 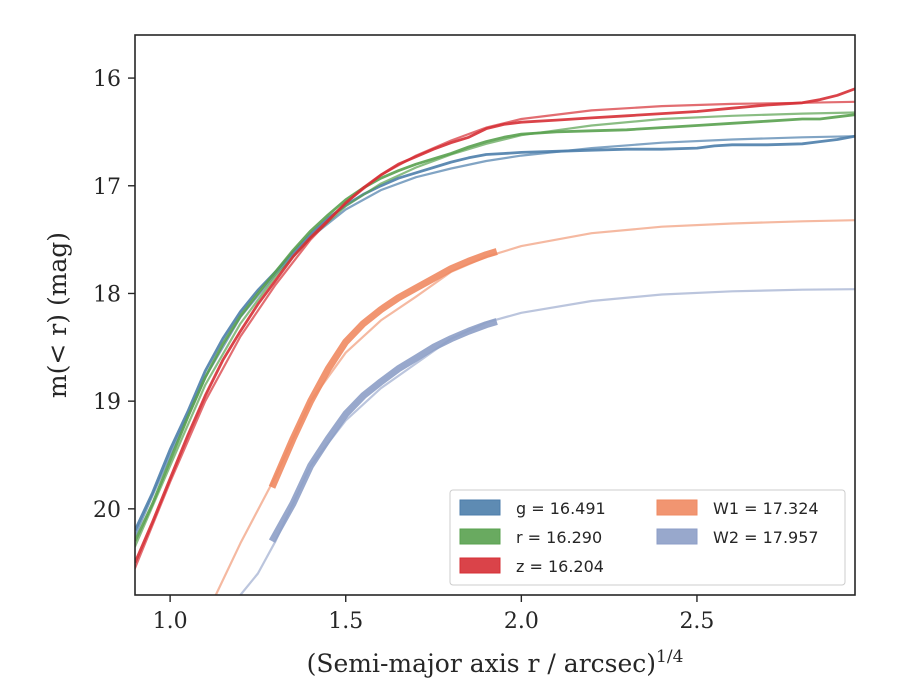 What do you see at coordinates (107, 510) in the screenshot?
I see `y-tick-label: 20` at bounding box center [107, 510].